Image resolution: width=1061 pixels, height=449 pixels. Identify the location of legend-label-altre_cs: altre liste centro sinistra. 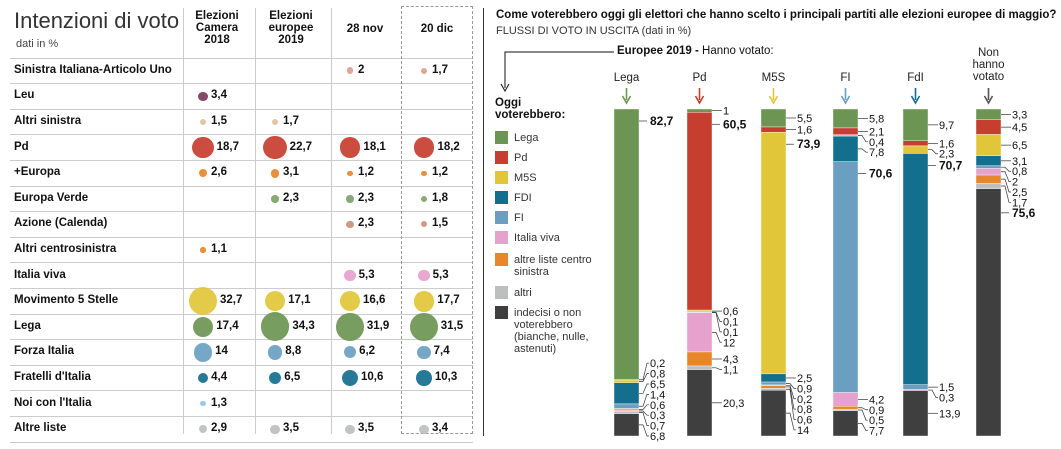
(553, 266).